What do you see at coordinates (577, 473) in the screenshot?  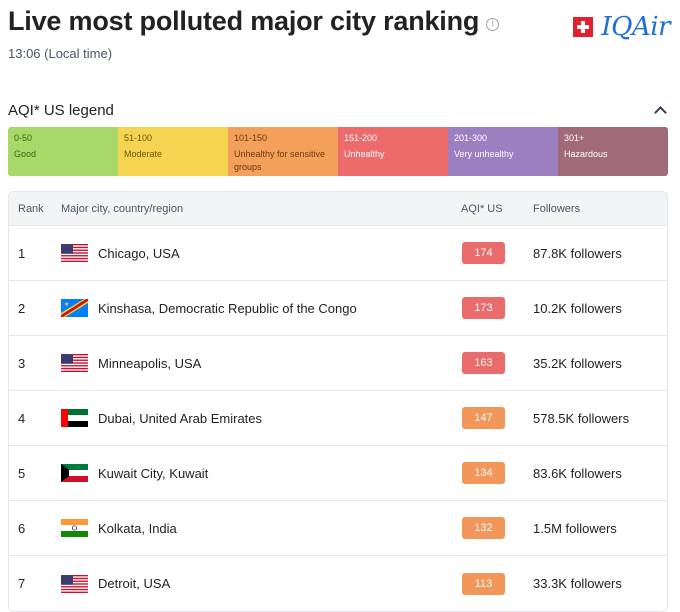 I see `followers-cell: 83.6K followers` at bounding box center [577, 473].